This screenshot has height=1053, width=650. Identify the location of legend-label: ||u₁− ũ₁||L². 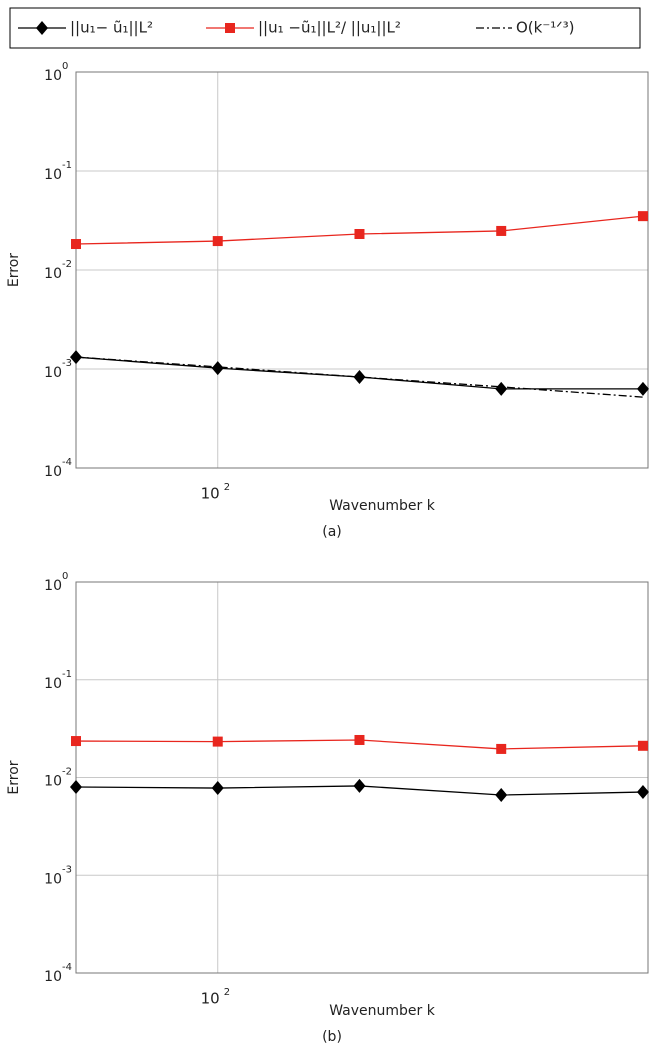
(111, 28).